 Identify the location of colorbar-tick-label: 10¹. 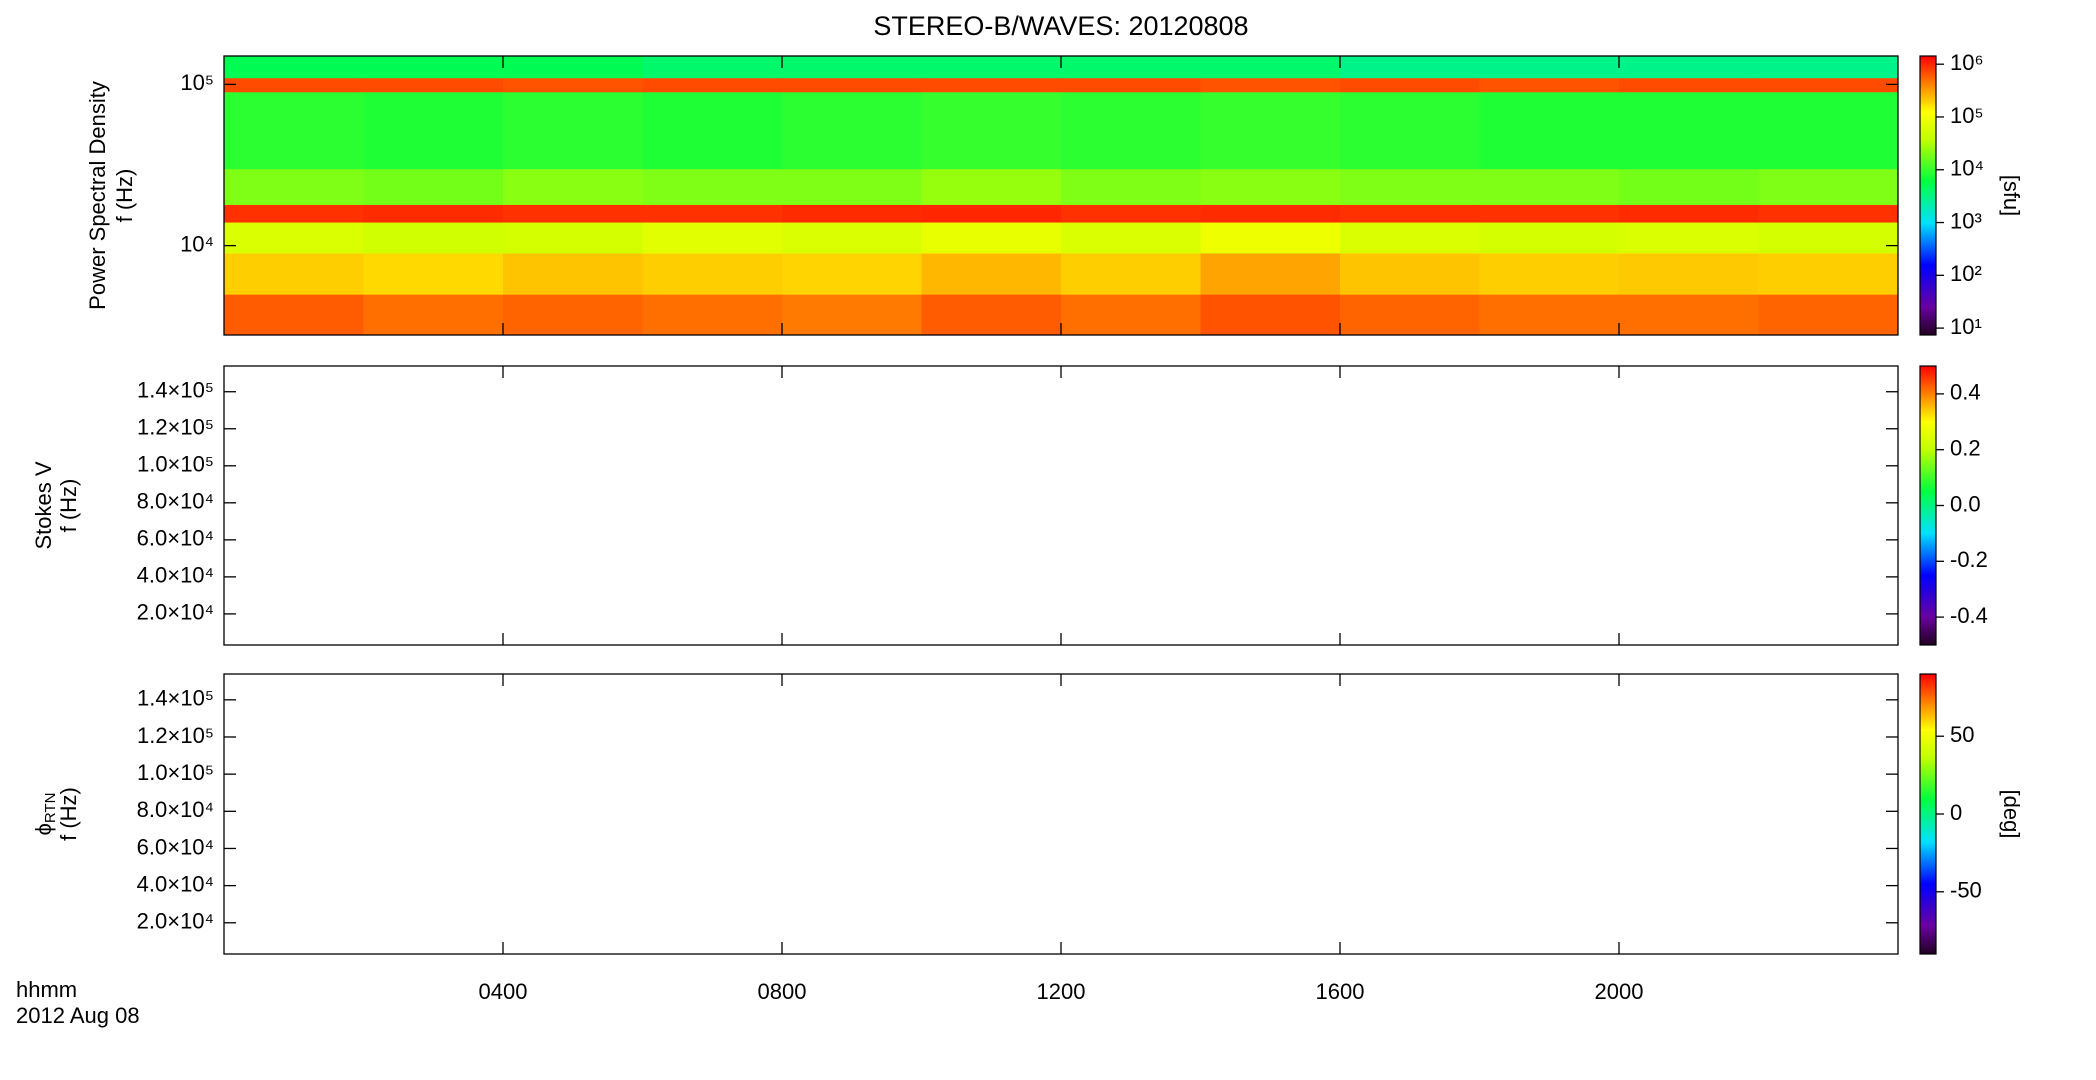
(1966, 326).